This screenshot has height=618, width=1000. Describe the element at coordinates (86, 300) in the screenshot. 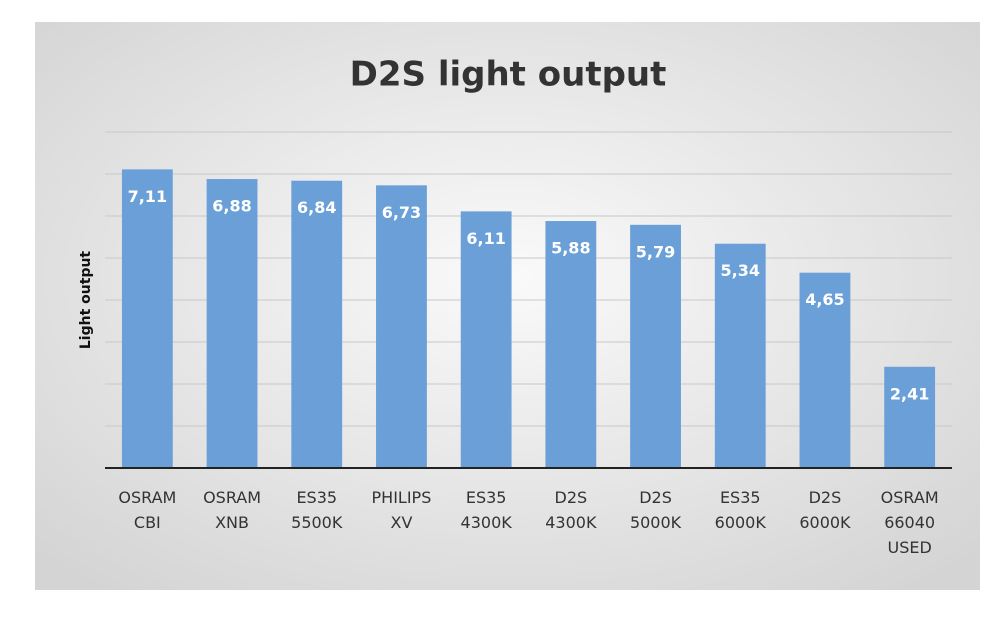

I see `y-axis-label: Light output` at that location.